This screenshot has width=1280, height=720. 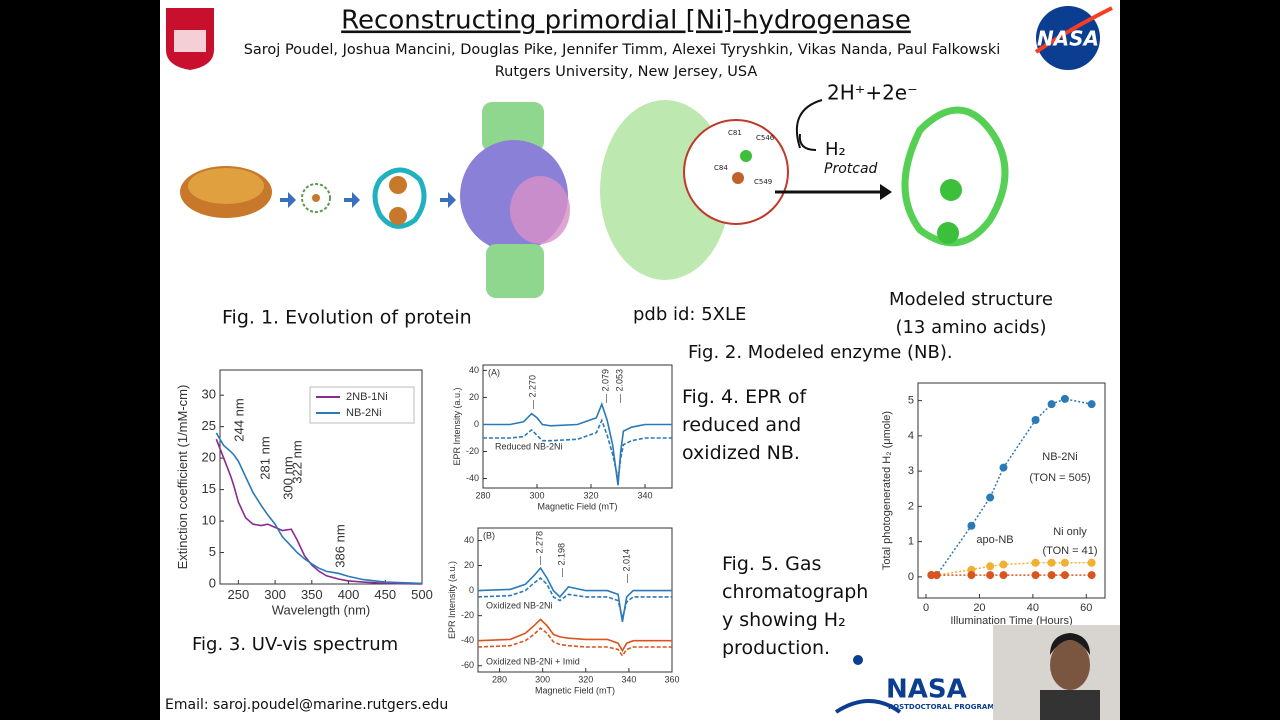 I want to click on x-tick-label: 400, so click(x=349, y=594).